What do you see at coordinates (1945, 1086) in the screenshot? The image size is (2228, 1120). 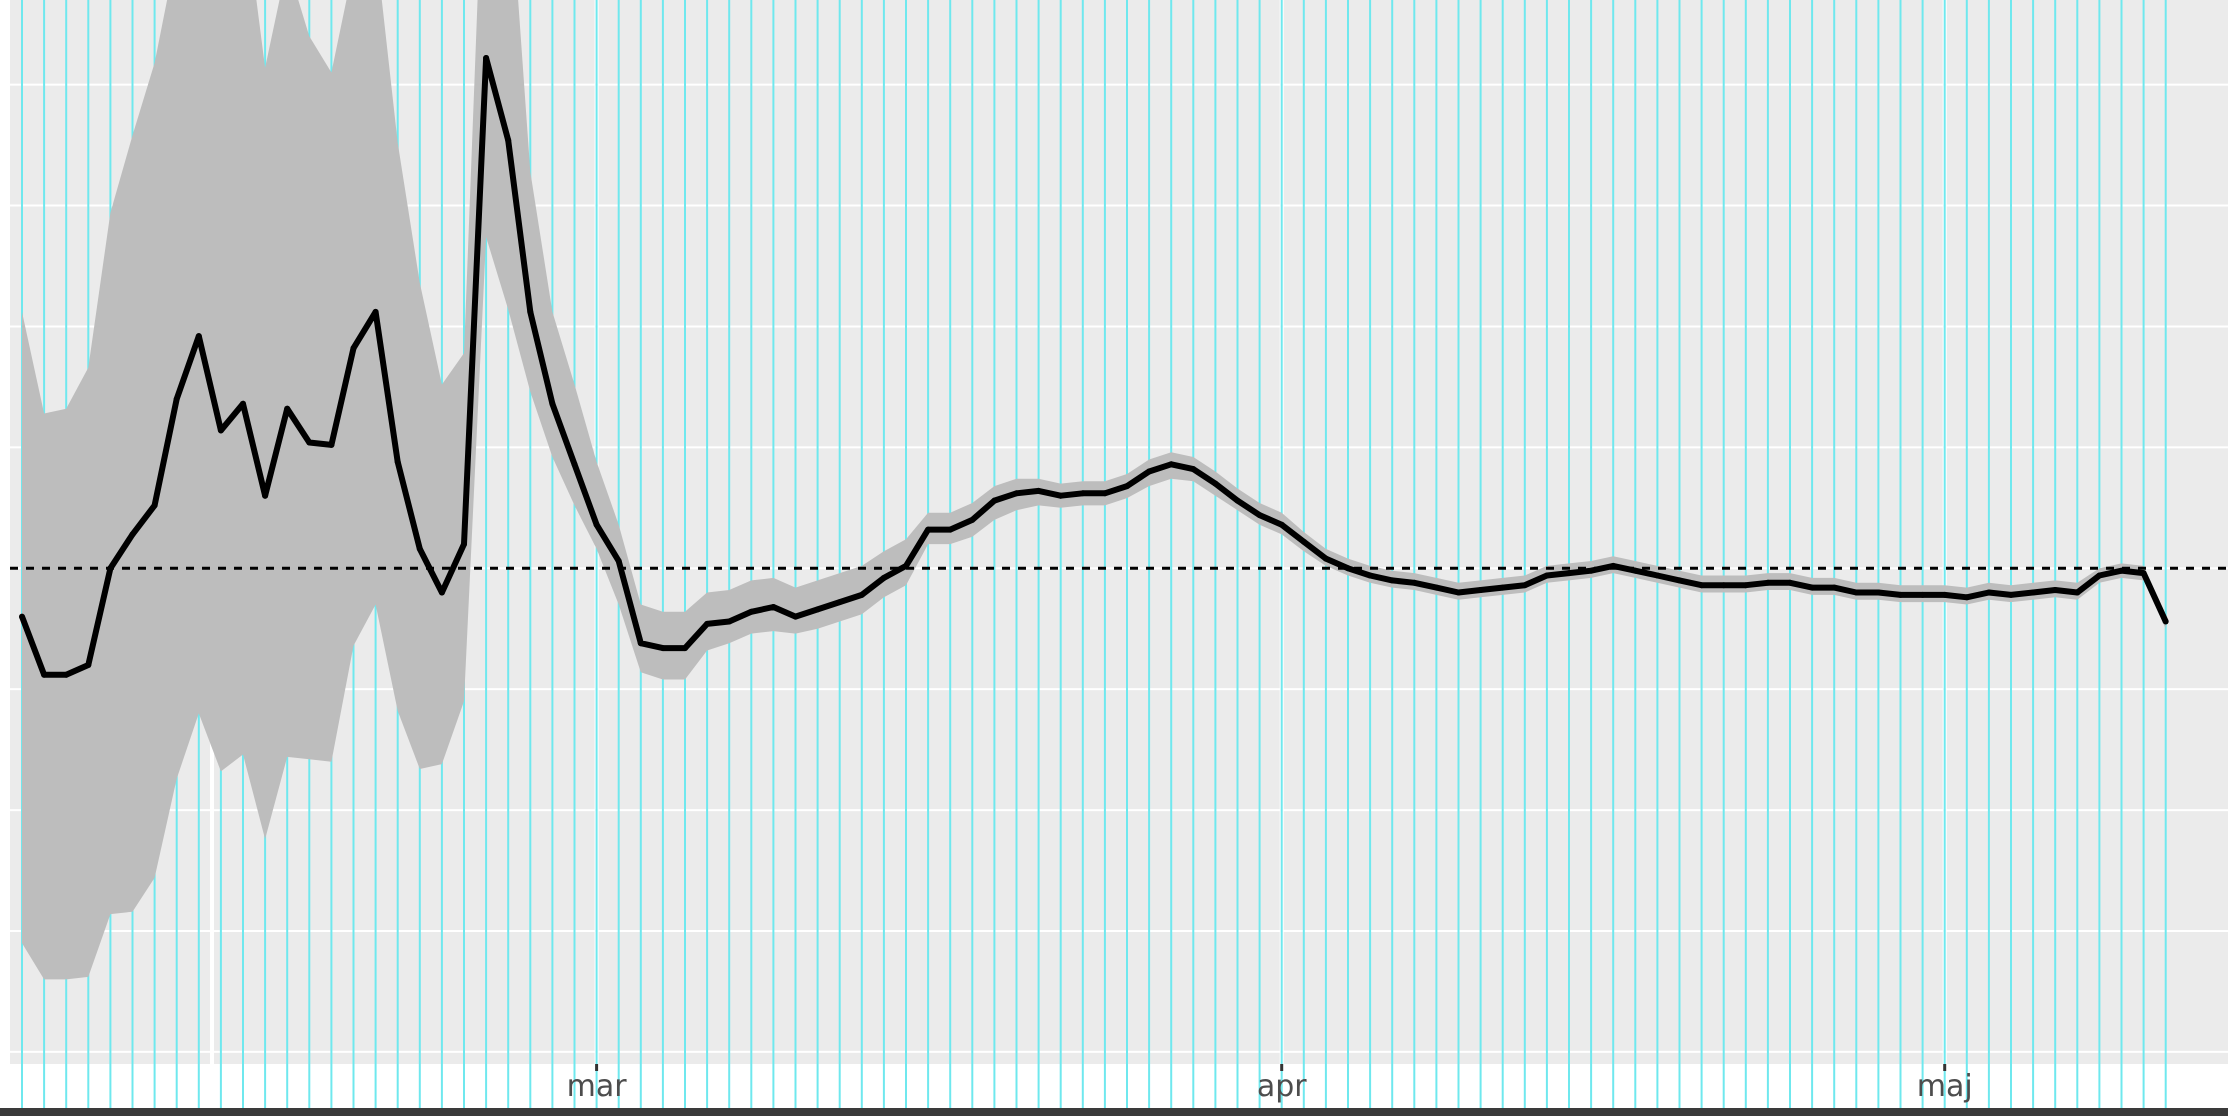 I see `x-tick-label: maj` at bounding box center [1945, 1086].